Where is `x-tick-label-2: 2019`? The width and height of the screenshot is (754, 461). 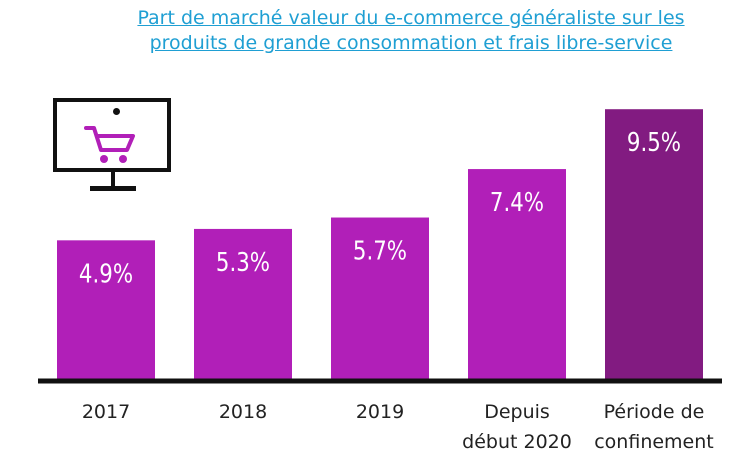
x-tick-label-2: 2019 is located at coordinates (380, 412).